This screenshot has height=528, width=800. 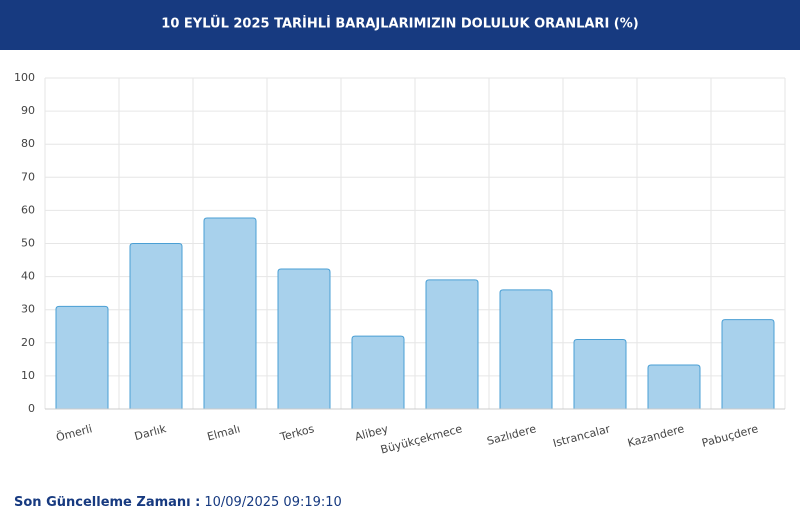 What do you see at coordinates (28, 375) in the screenshot?
I see `y-tick-label: 10` at bounding box center [28, 375].